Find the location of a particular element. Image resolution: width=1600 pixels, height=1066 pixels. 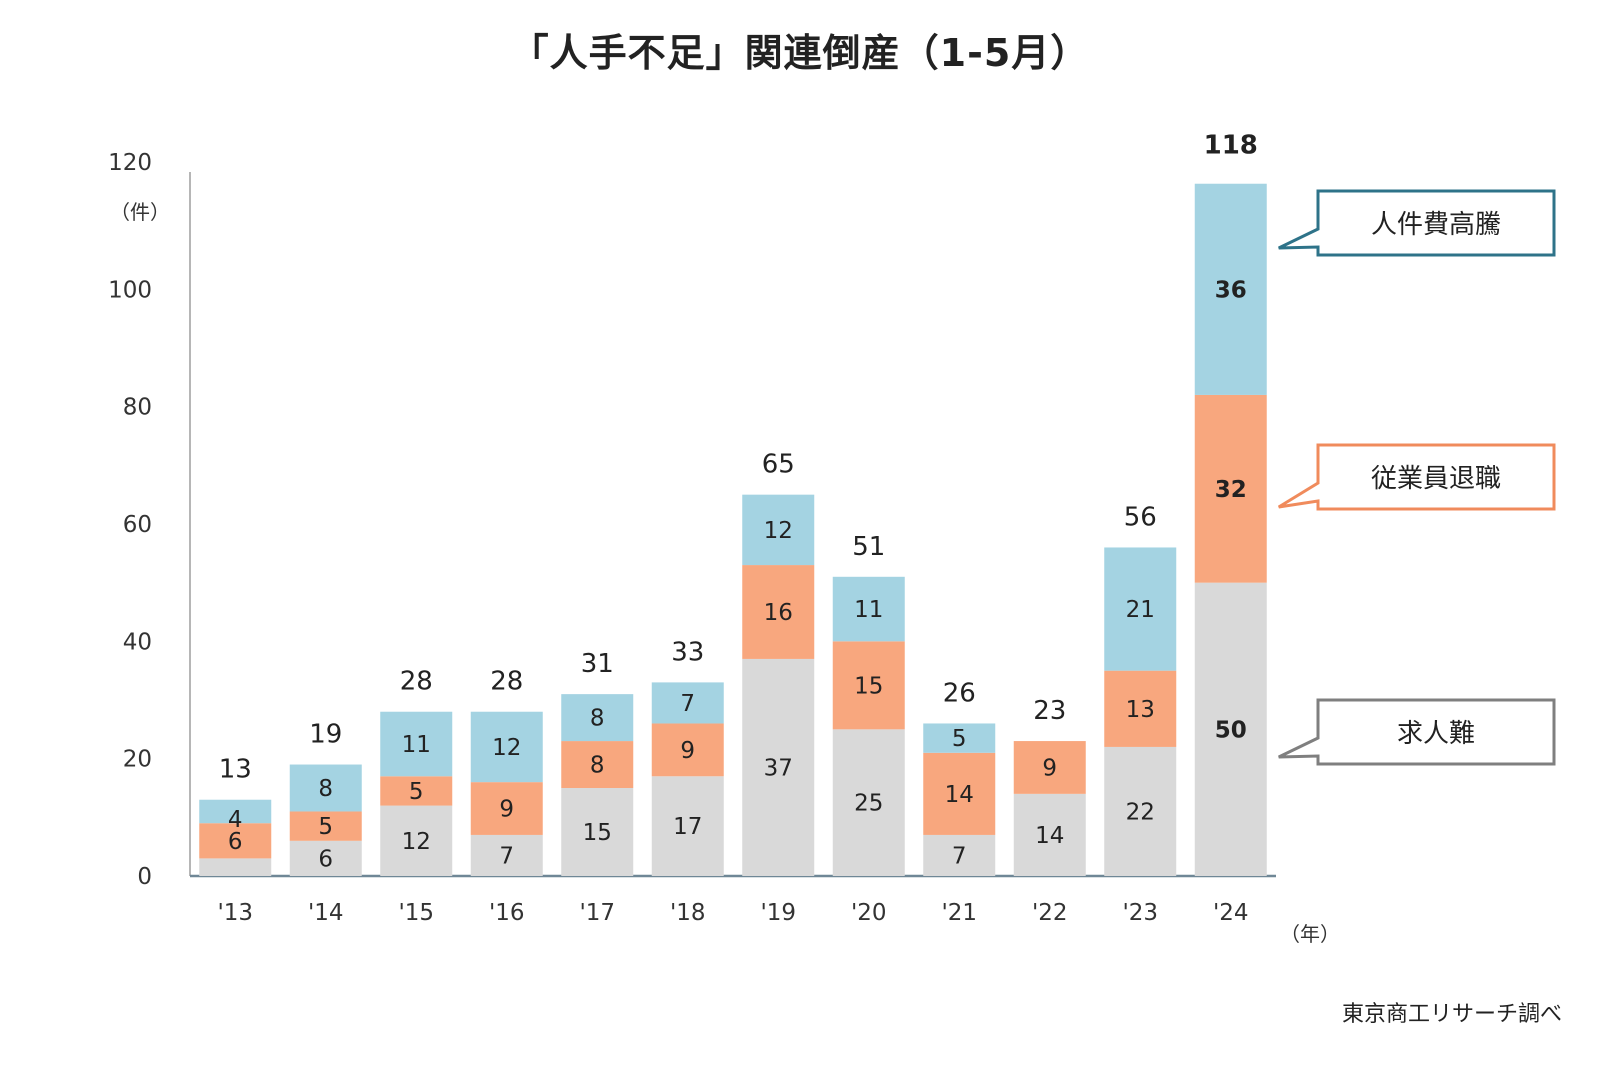

x-tick-label: '14 is located at coordinates (326, 913).